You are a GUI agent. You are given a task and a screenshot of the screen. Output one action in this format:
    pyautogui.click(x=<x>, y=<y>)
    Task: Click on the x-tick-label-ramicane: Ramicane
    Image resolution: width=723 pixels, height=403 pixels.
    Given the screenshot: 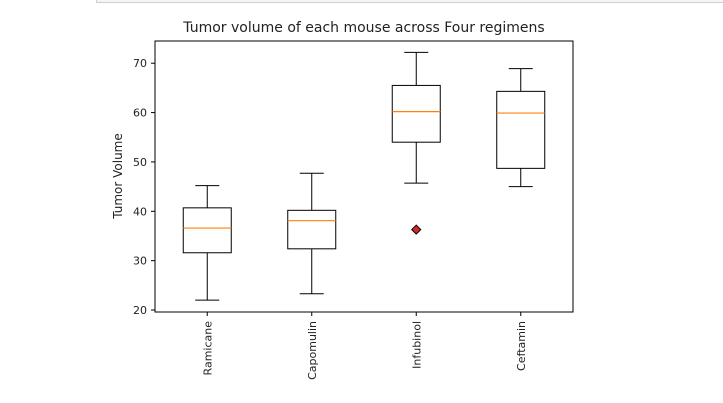 What is the action you would take?
    pyautogui.click(x=207, y=348)
    